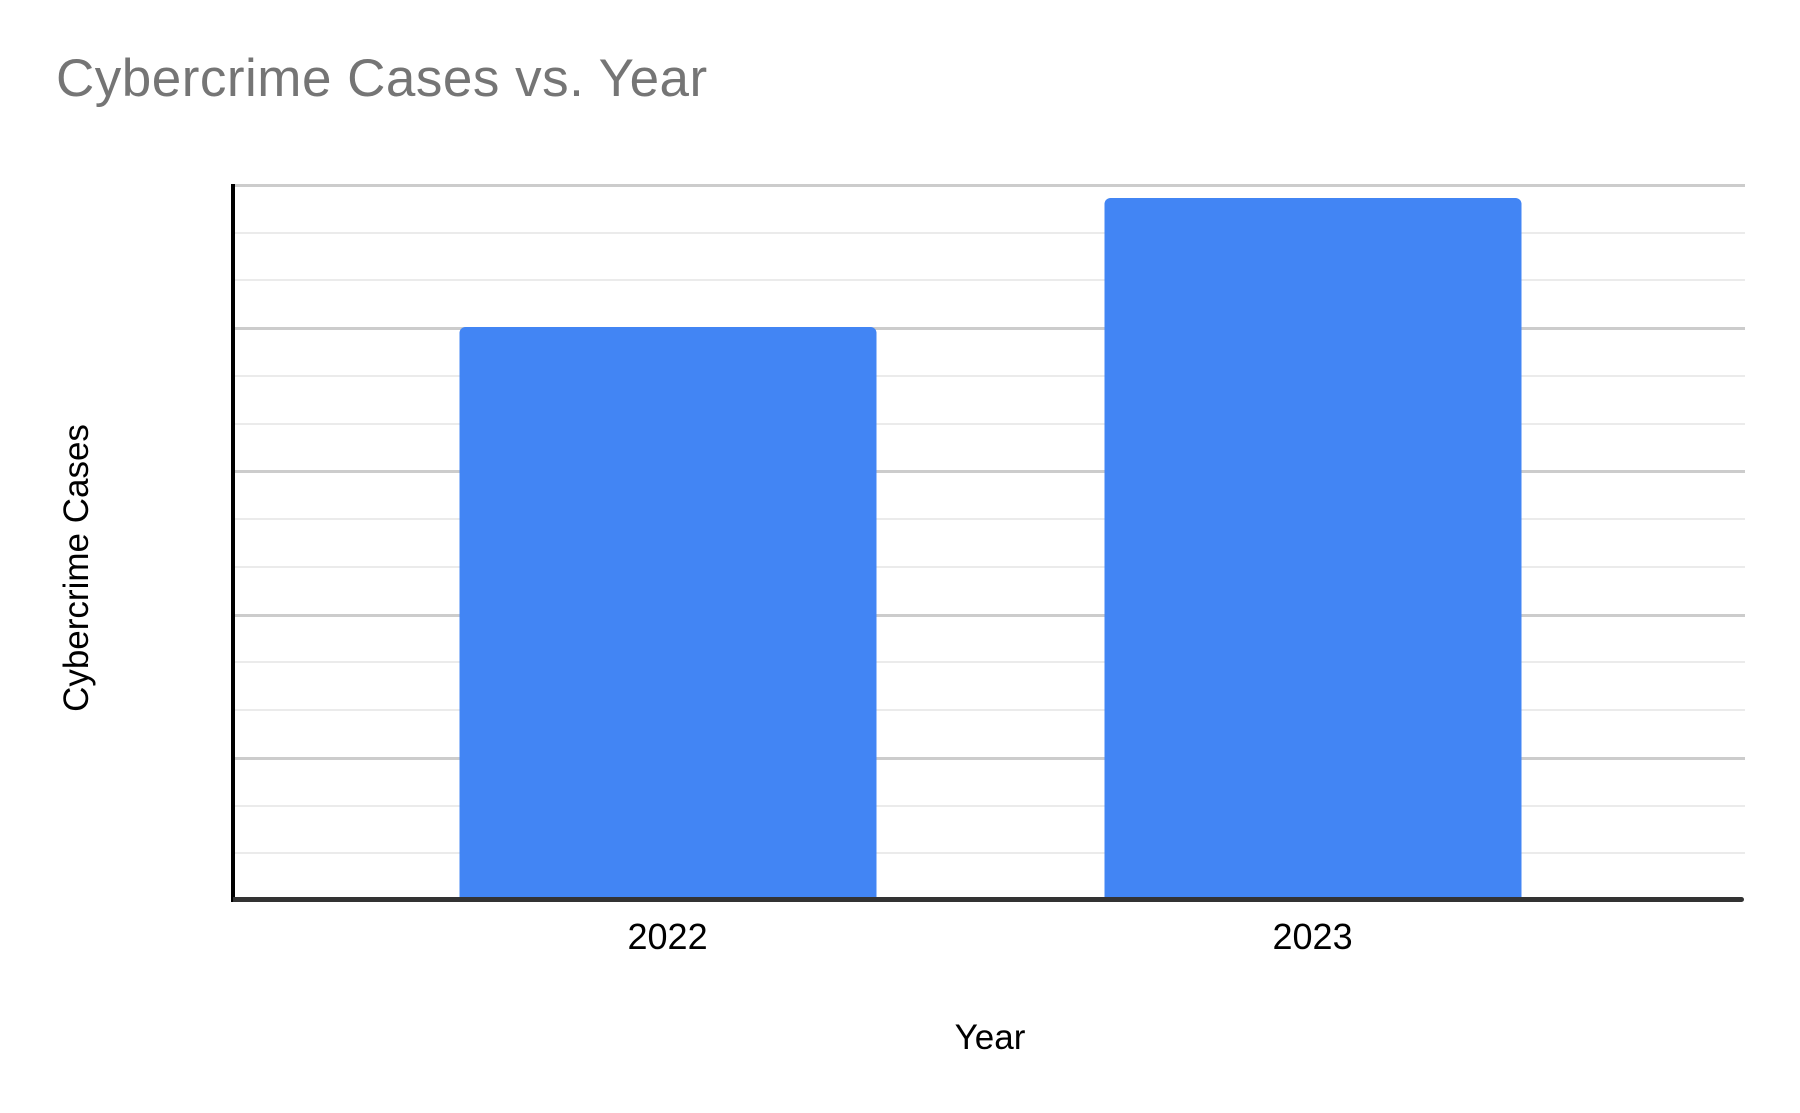 Image resolution: width=1800 pixels, height=1113 pixels. Describe the element at coordinates (990, 1037) in the screenshot. I see `x-axis-title: Year` at that location.